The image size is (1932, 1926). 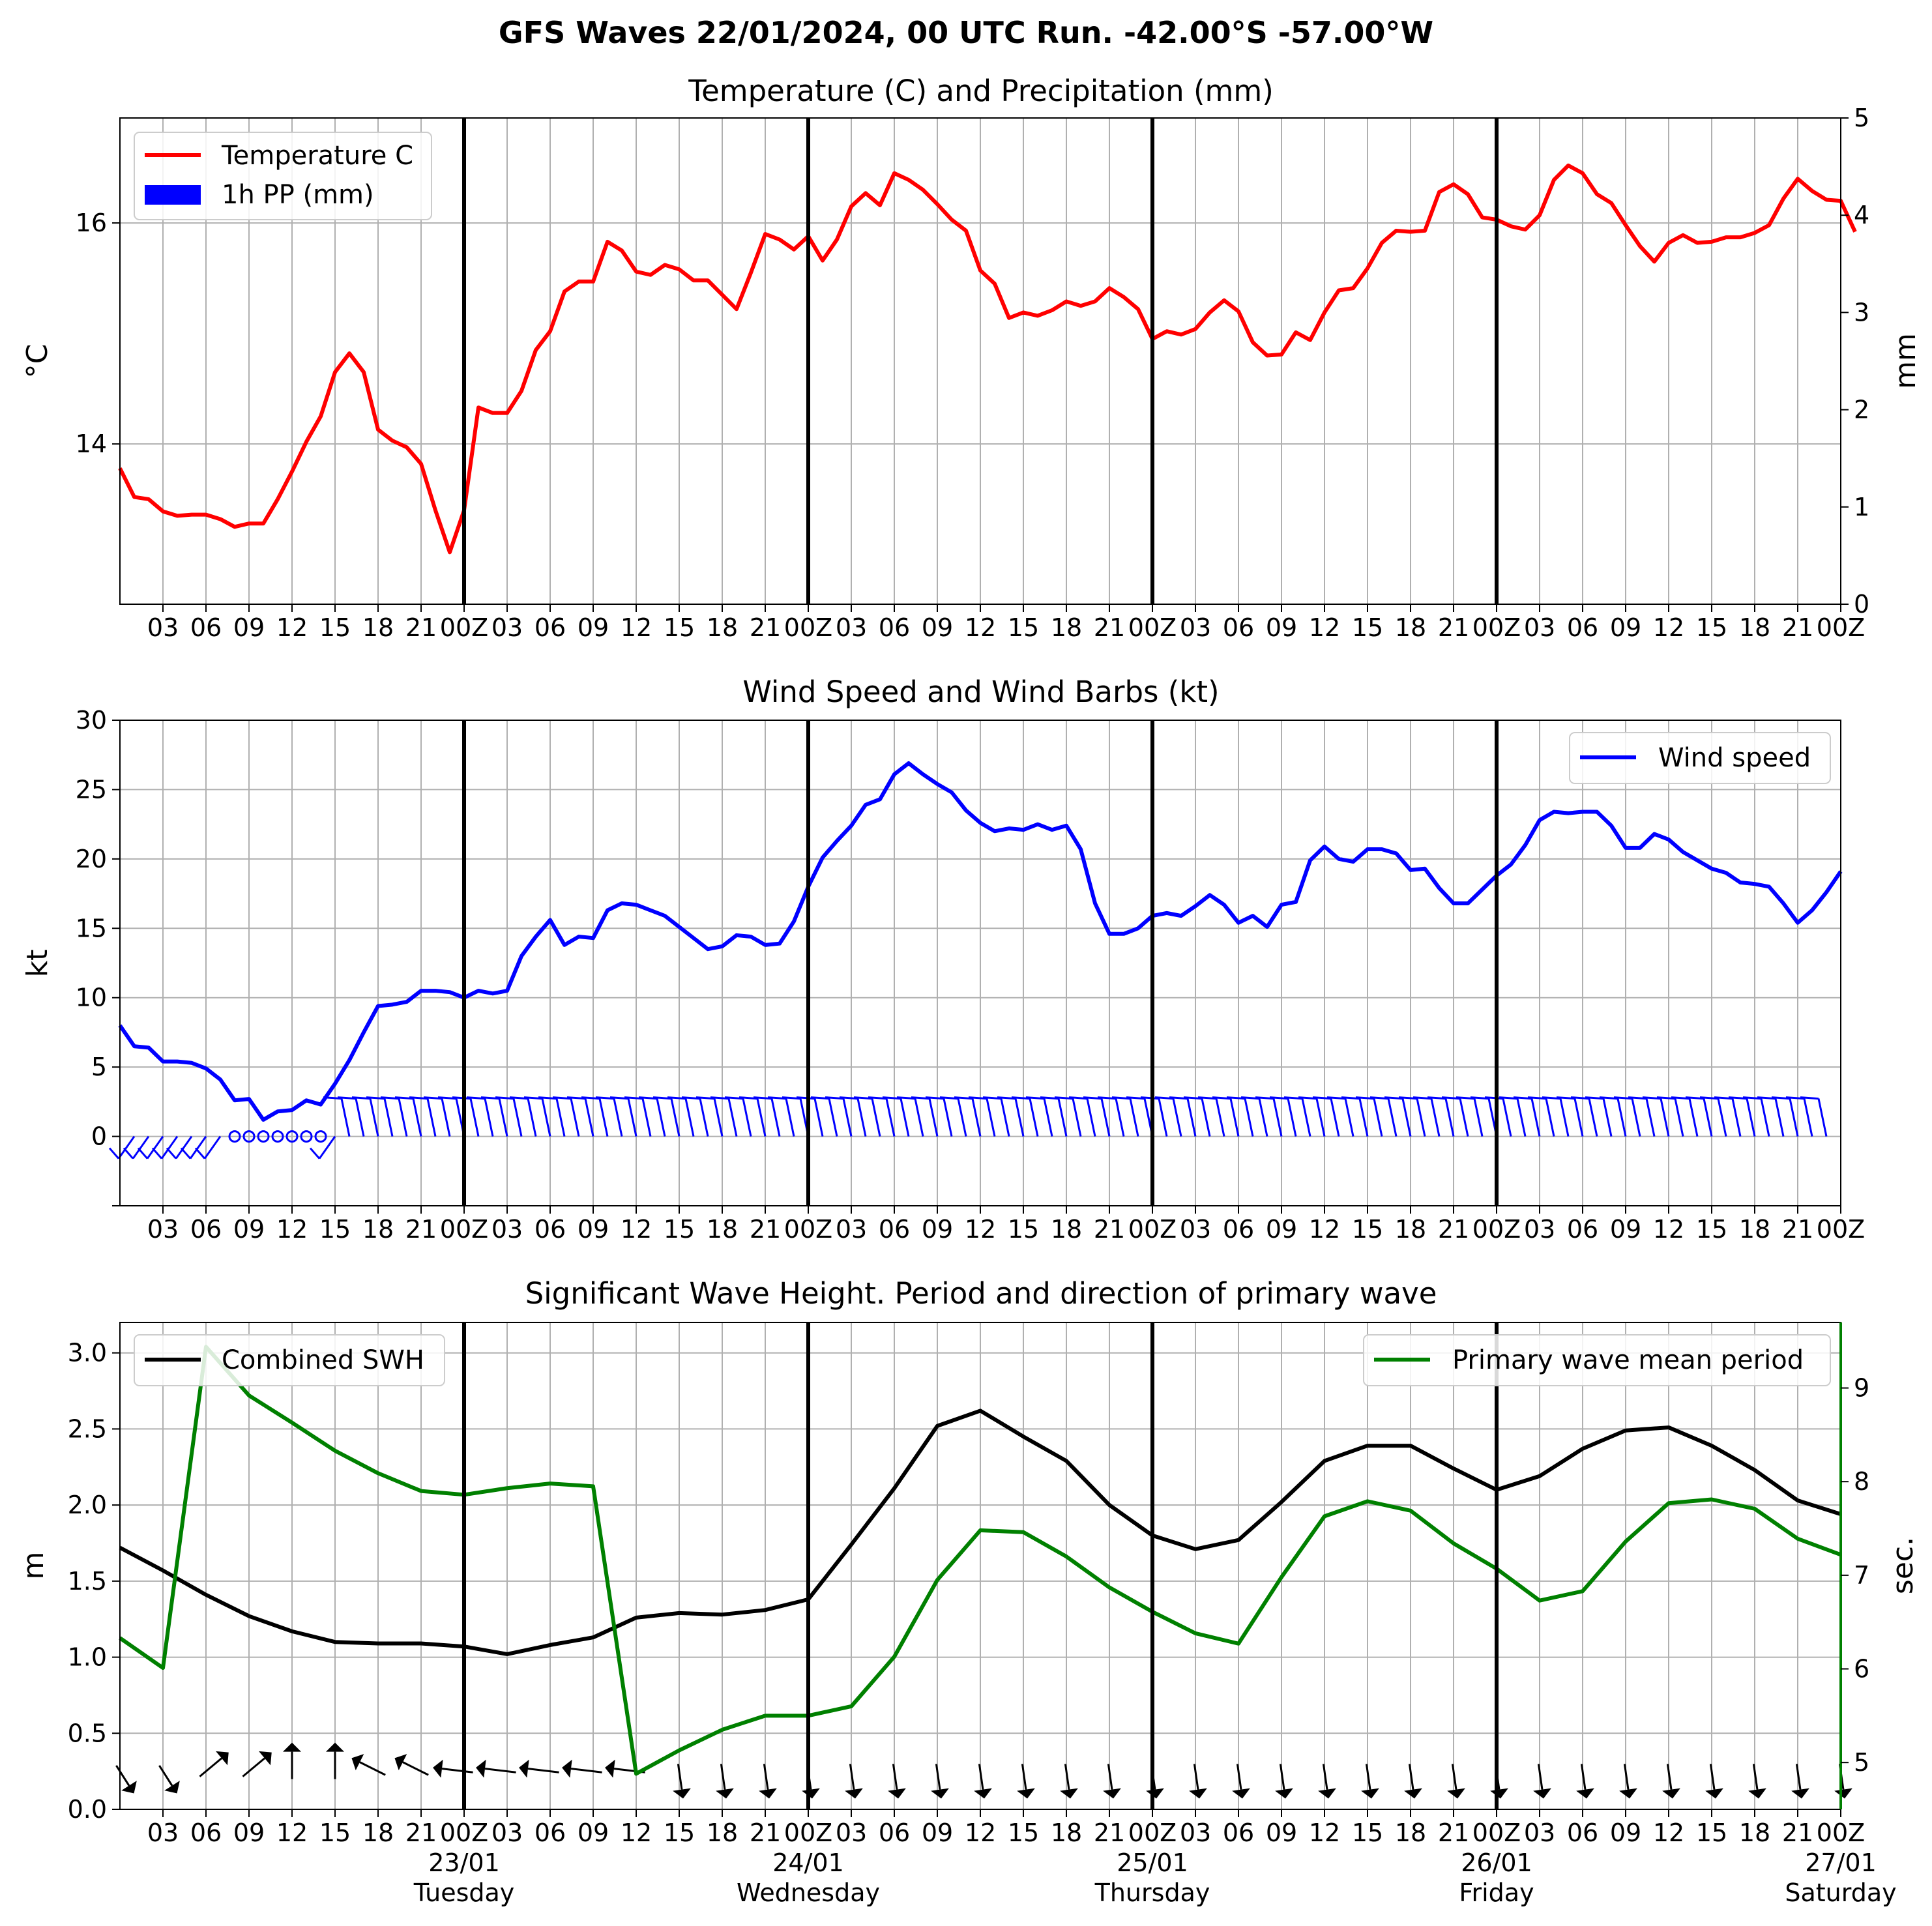 What do you see at coordinates (210, 1767) in the screenshot?
I see `wave-direction-arrow` at bounding box center [210, 1767].